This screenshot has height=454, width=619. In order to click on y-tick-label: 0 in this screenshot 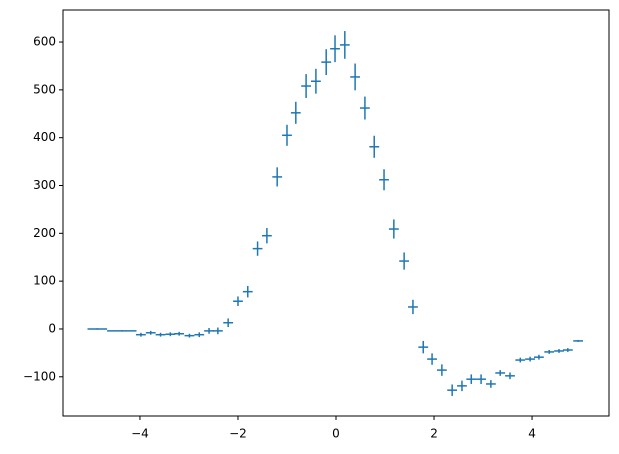, I will do `click(52, 328)`.